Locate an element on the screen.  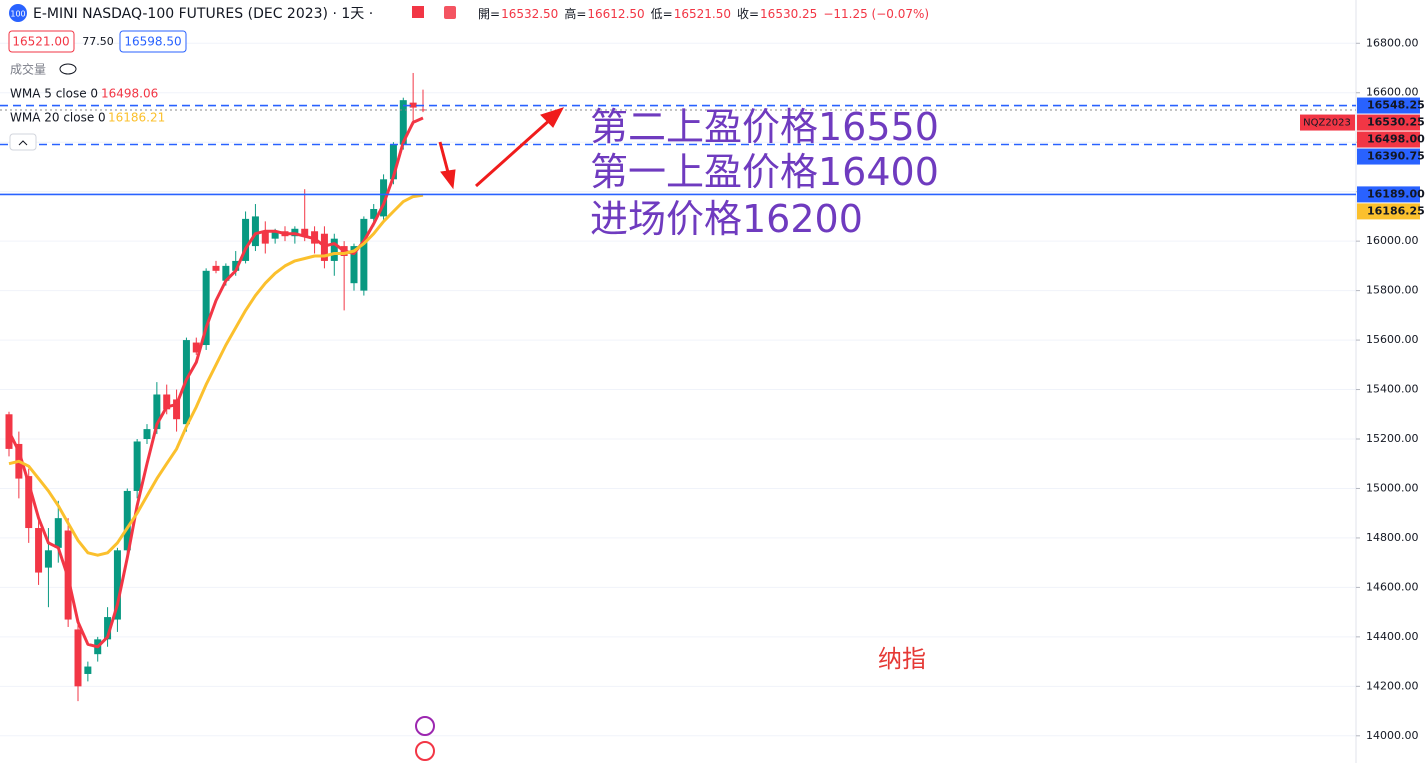
collapse-icon is located at coordinates (23, 143).